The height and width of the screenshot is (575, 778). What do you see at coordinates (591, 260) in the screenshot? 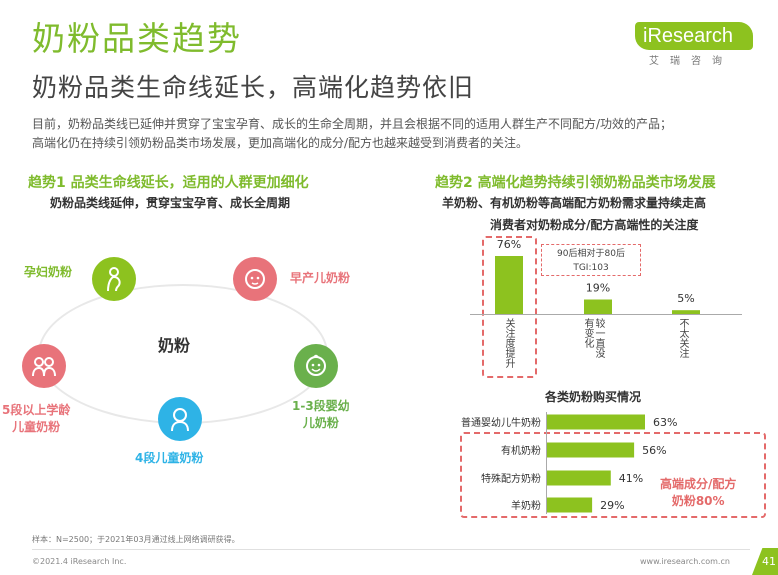
I see `tgi-note: 90后相对于80后 TGI:103` at bounding box center [591, 260].